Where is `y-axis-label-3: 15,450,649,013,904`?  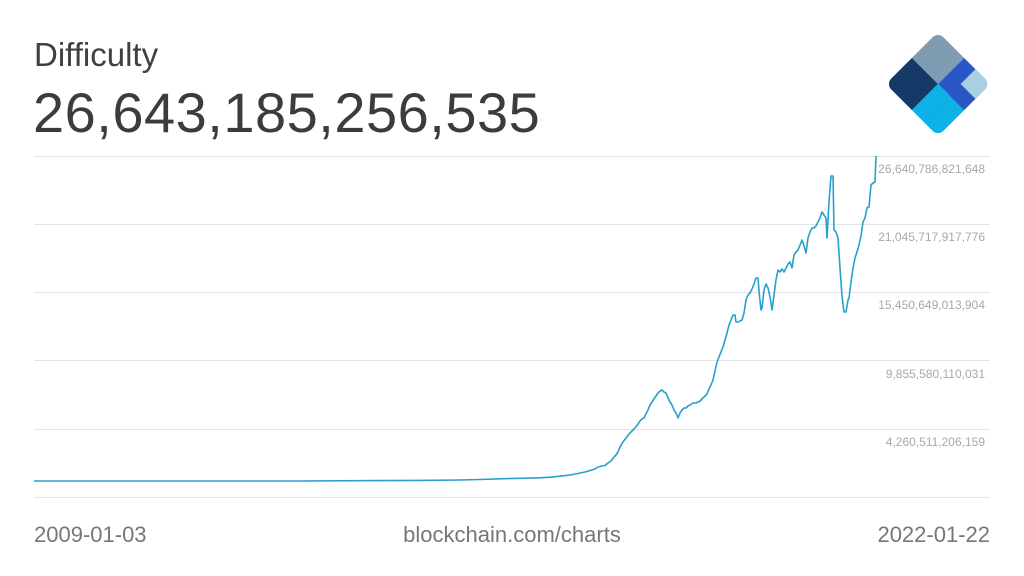
y-axis-label-3: 15,450,649,013,904 is located at coordinates (931, 305).